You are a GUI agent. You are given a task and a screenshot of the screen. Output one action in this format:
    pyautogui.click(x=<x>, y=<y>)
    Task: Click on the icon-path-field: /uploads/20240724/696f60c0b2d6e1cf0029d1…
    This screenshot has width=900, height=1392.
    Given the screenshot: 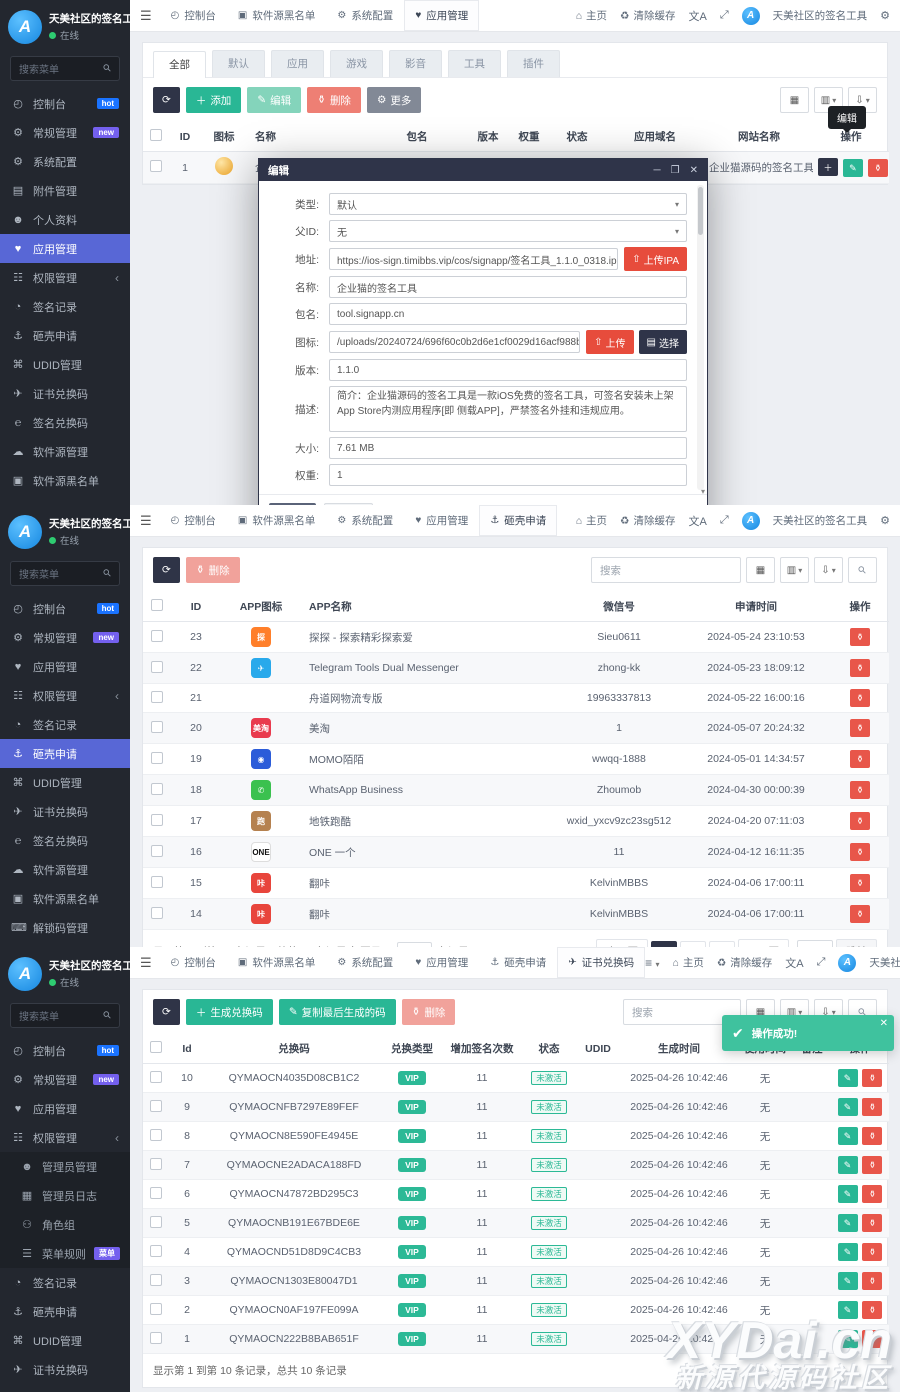 What is the action you would take?
    pyautogui.click(x=455, y=342)
    